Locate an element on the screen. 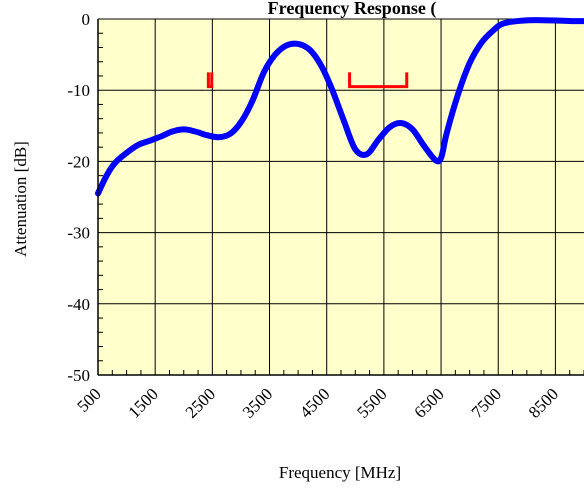 The height and width of the screenshot is (492, 584). annotations is located at coordinates (307, 80).